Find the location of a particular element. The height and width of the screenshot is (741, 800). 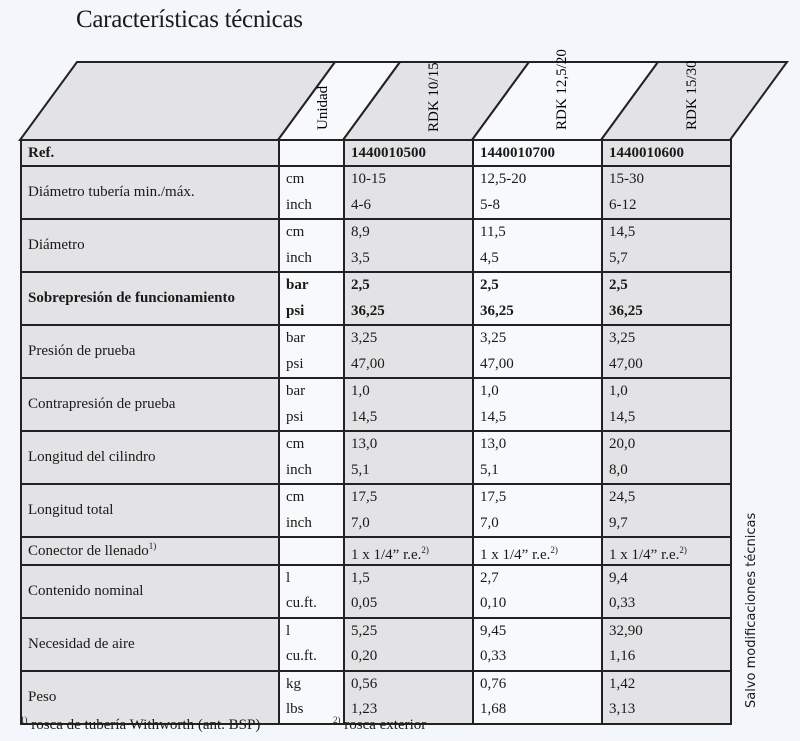

value: 5,7 is located at coordinates (618, 257).